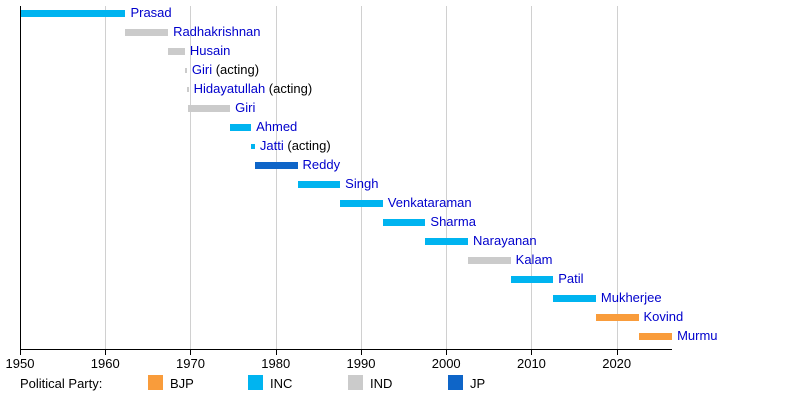 The height and width of the screenshot is (400, 800). What do you see at coordinates (381, 383) in the screenshot?
I see `legend-label-ind: IND` at bounding box center [381, 383].